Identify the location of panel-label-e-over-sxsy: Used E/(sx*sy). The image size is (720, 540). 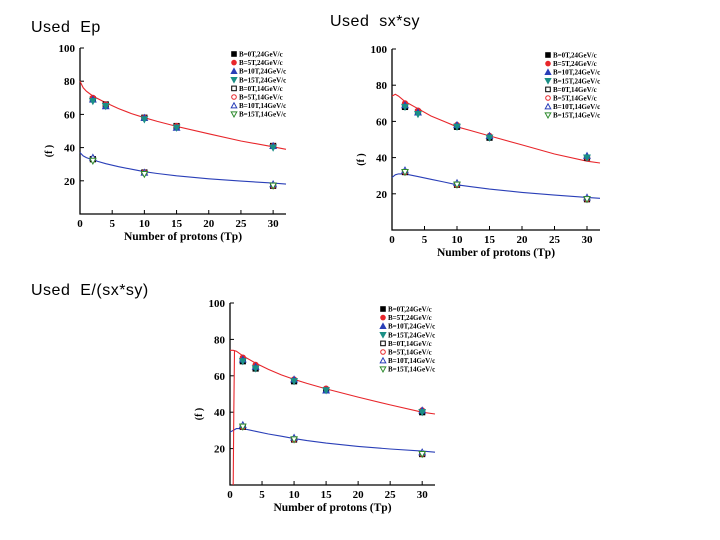
(90, 290).